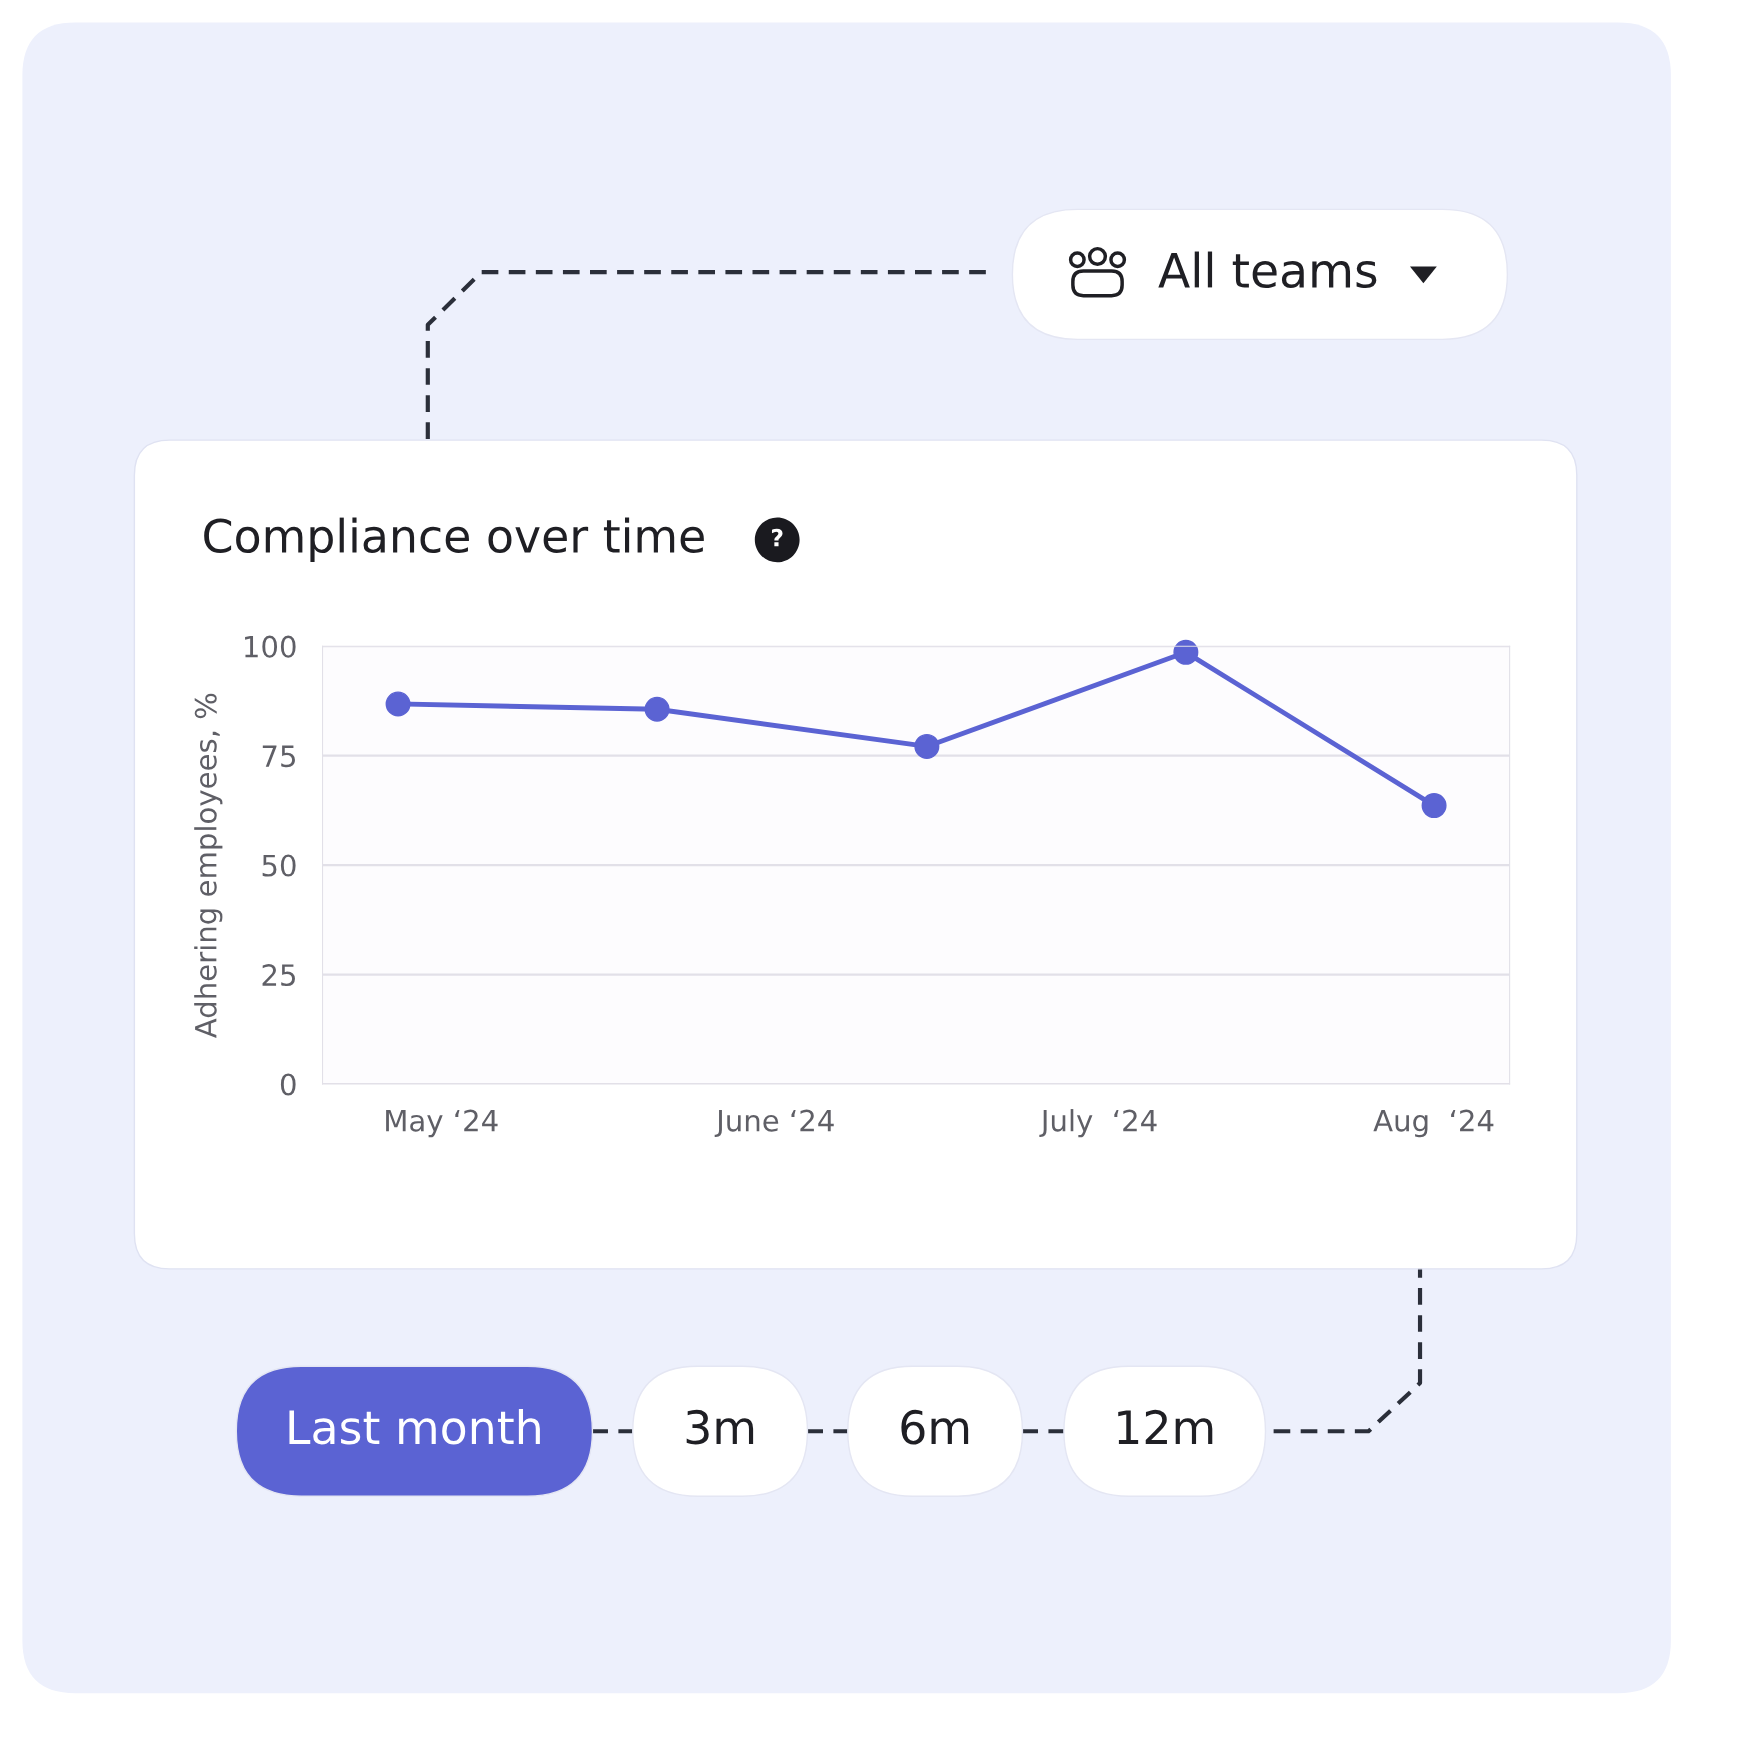 Image resolution: width=1756 pixels, height=1756 pixels. I want to click on y-axis-title: Adhering employees, %, so click(208, 865).